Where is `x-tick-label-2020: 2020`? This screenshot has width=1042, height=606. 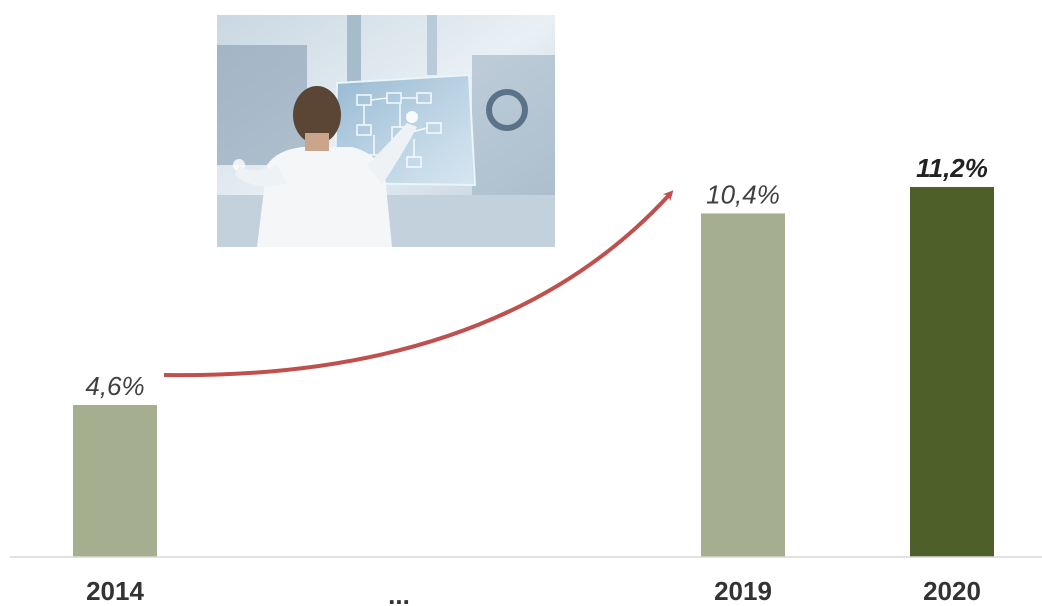
x-tick-label-2020: 2020 is located at coordinates (952, 591).